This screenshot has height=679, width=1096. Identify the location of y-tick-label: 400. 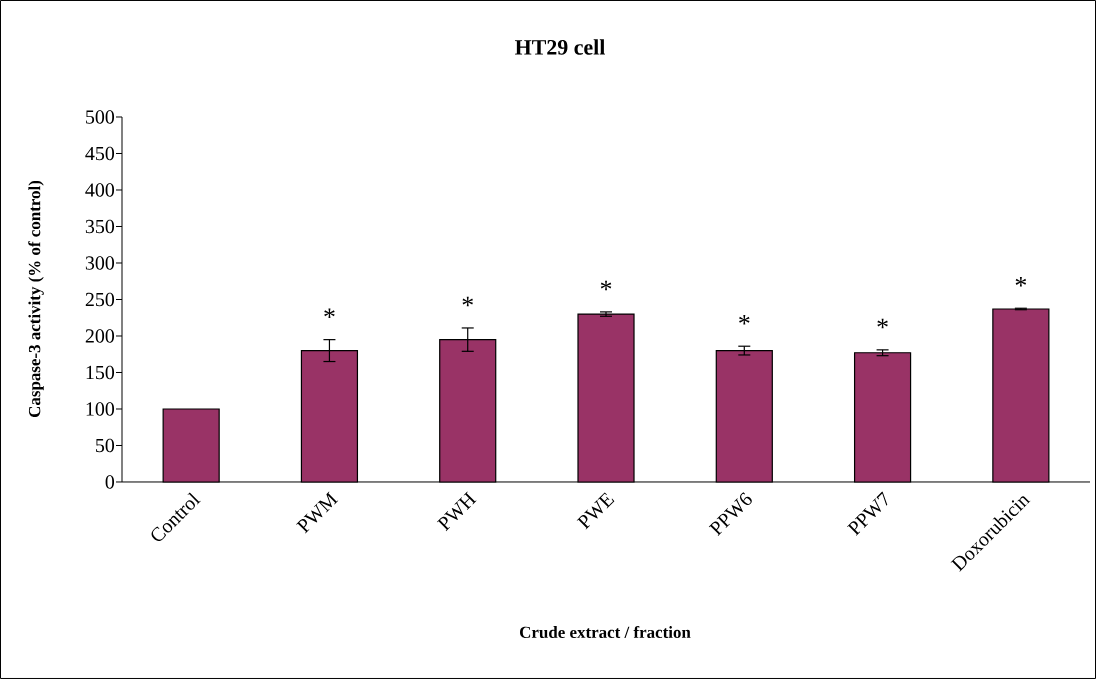
(100, 190).